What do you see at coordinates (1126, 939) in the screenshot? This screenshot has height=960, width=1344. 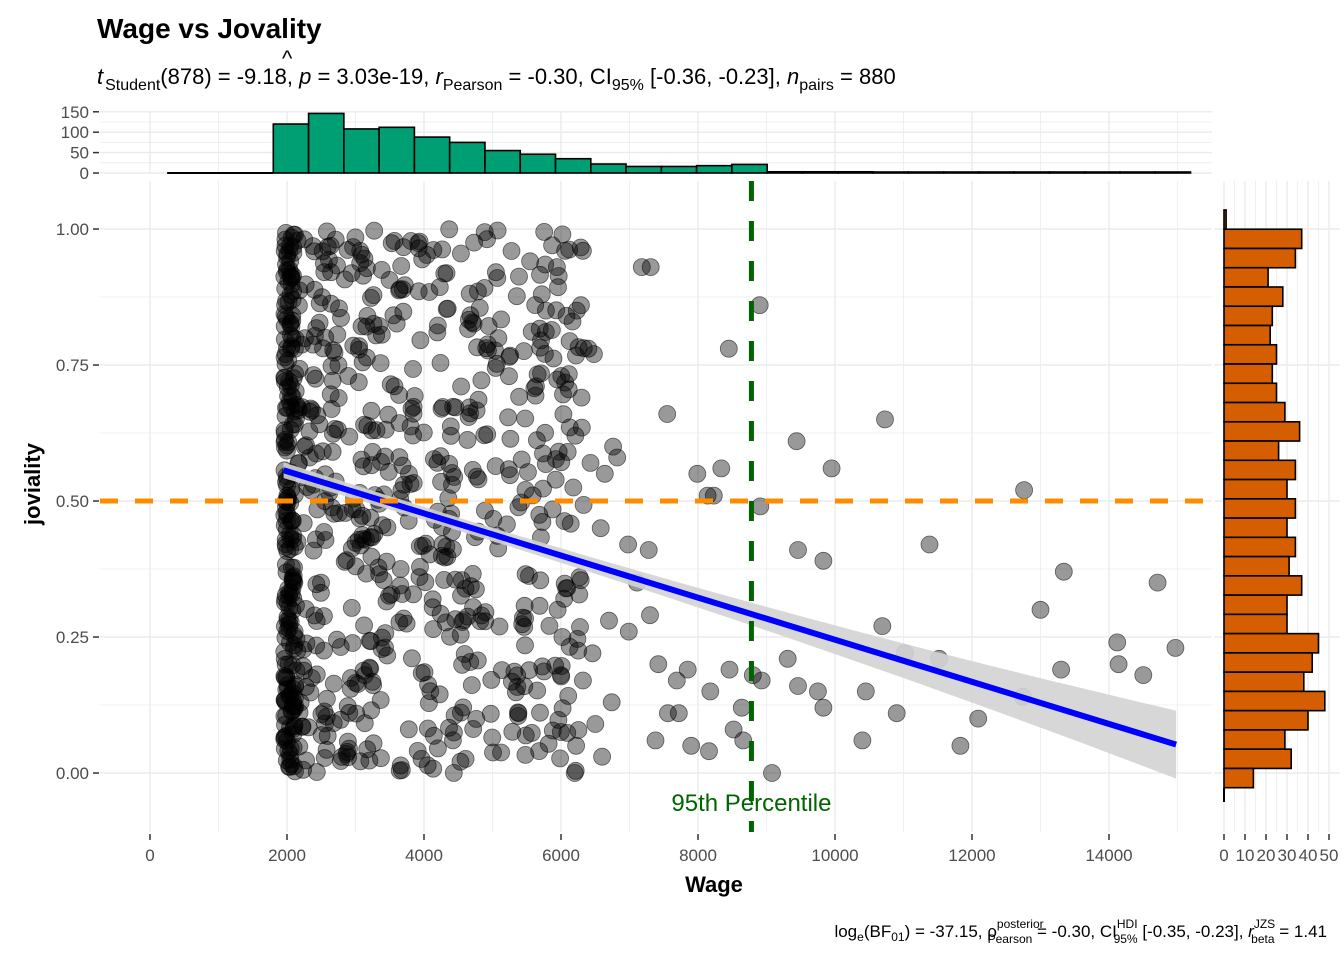 I see `caption-ci-sub: 95%` at bounding box center [1126, 939].